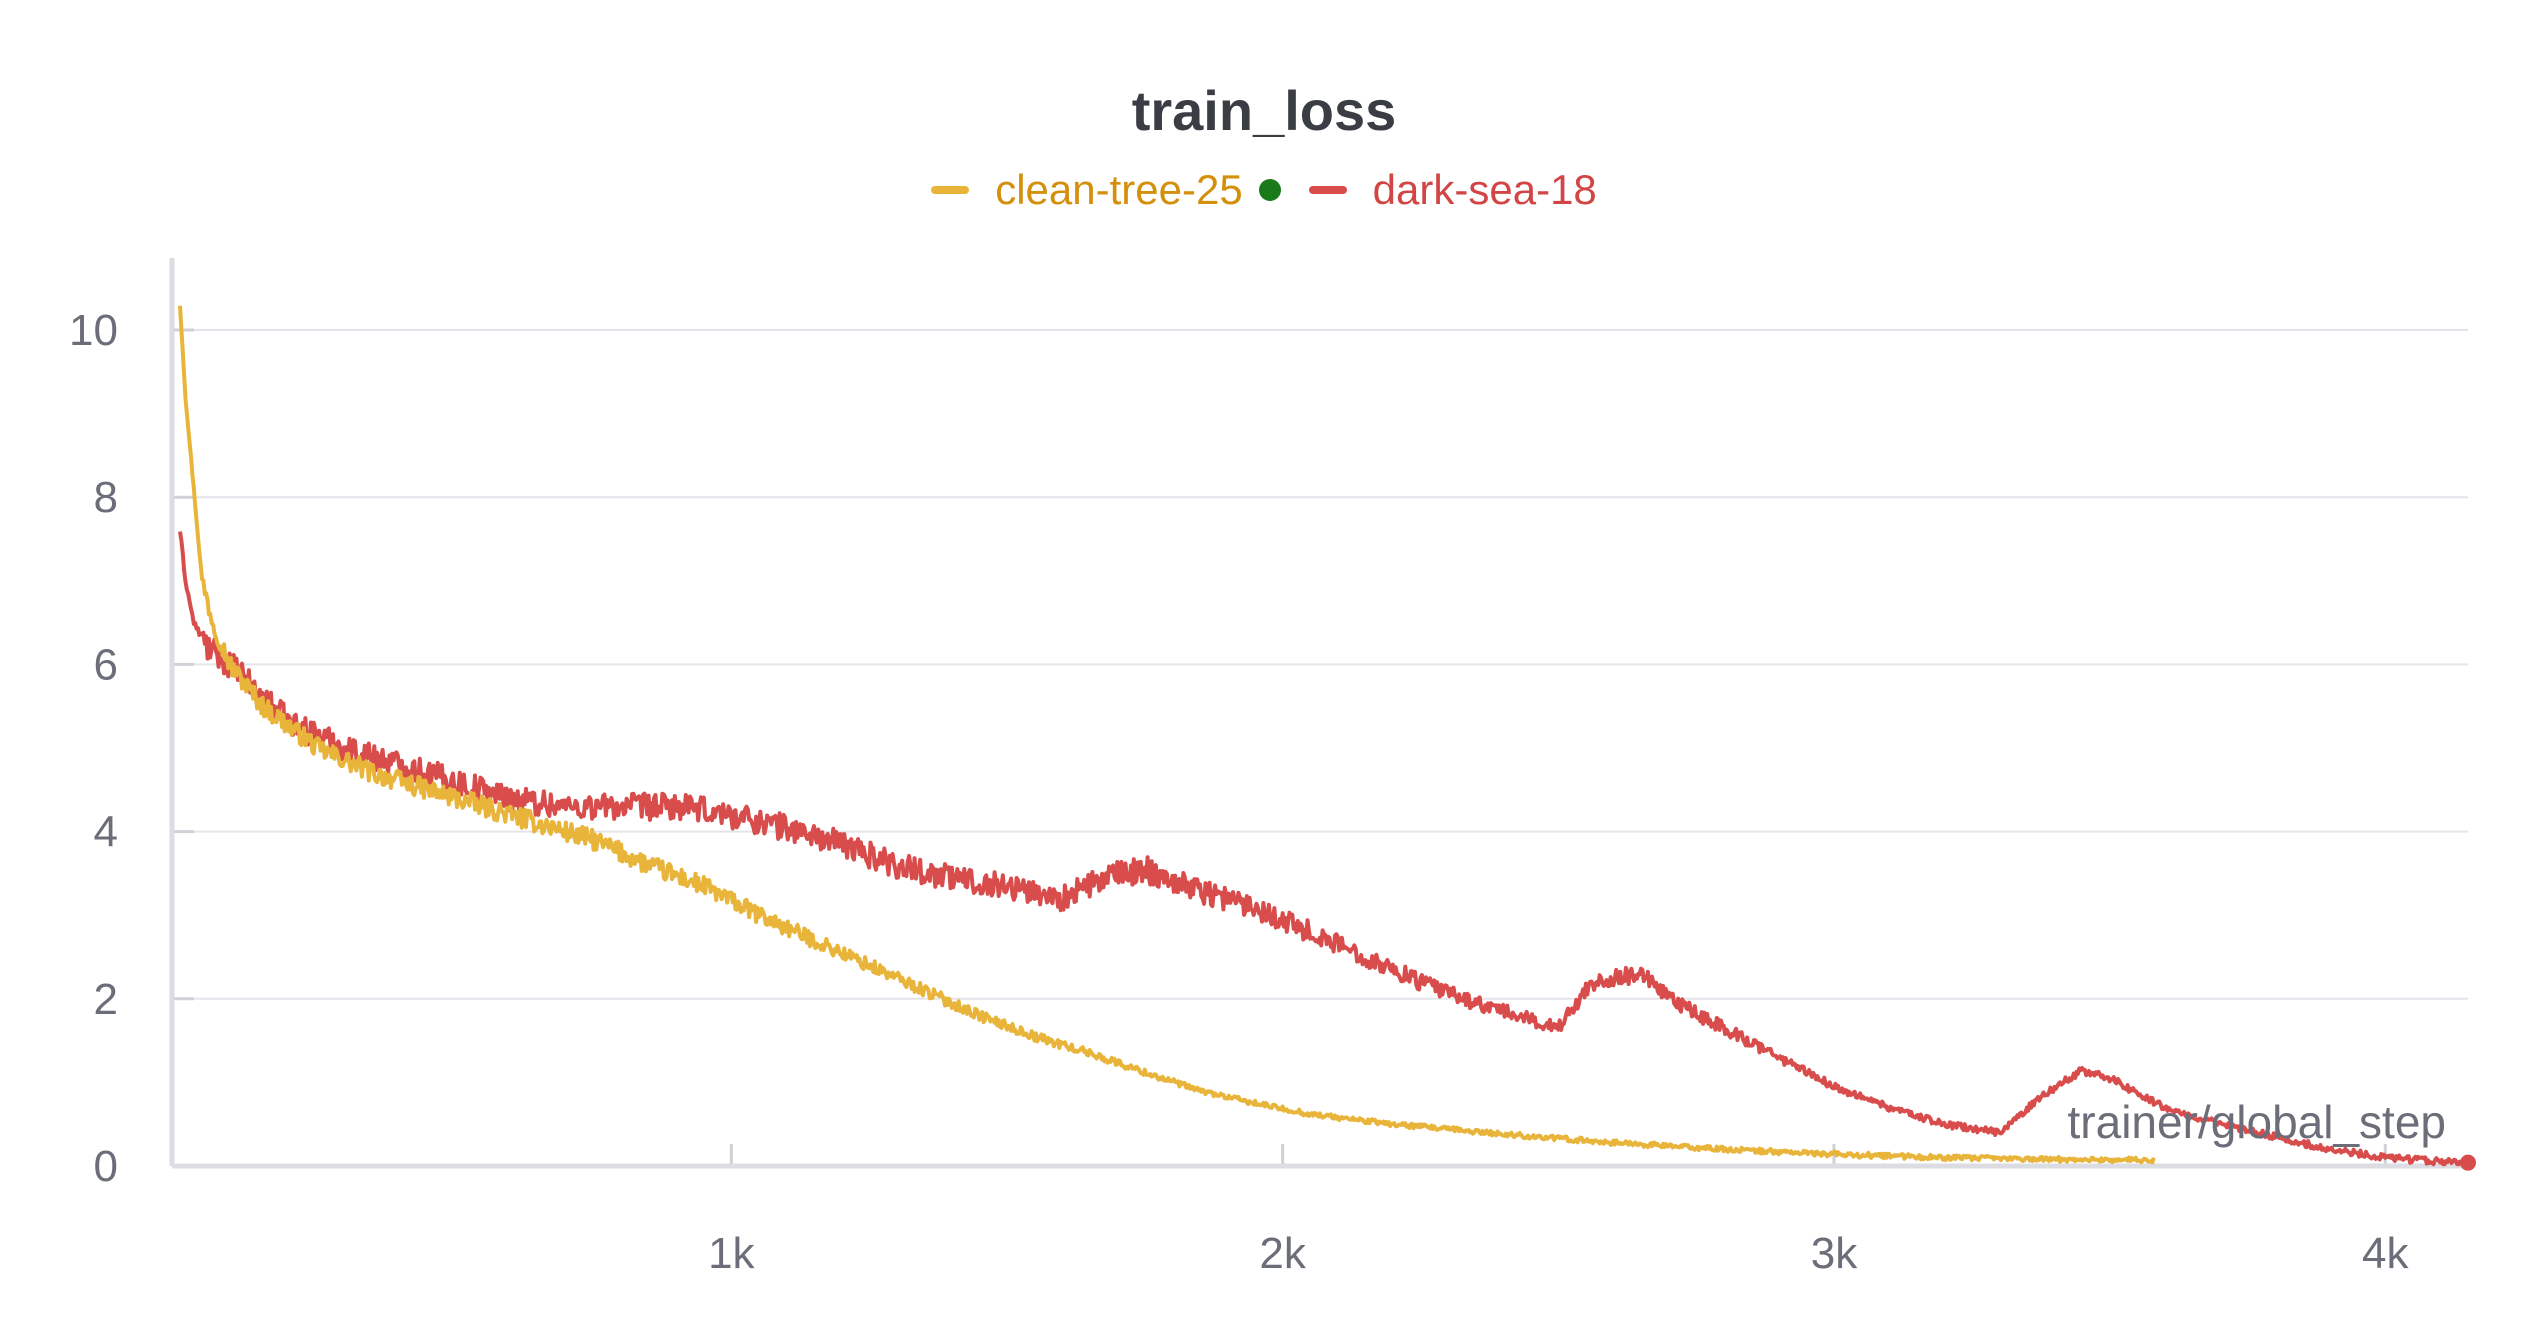 The image size is (2528, 1328). I want to click on legend-item-dark-sea-18: dark-sea-18, so click(1452, 190).